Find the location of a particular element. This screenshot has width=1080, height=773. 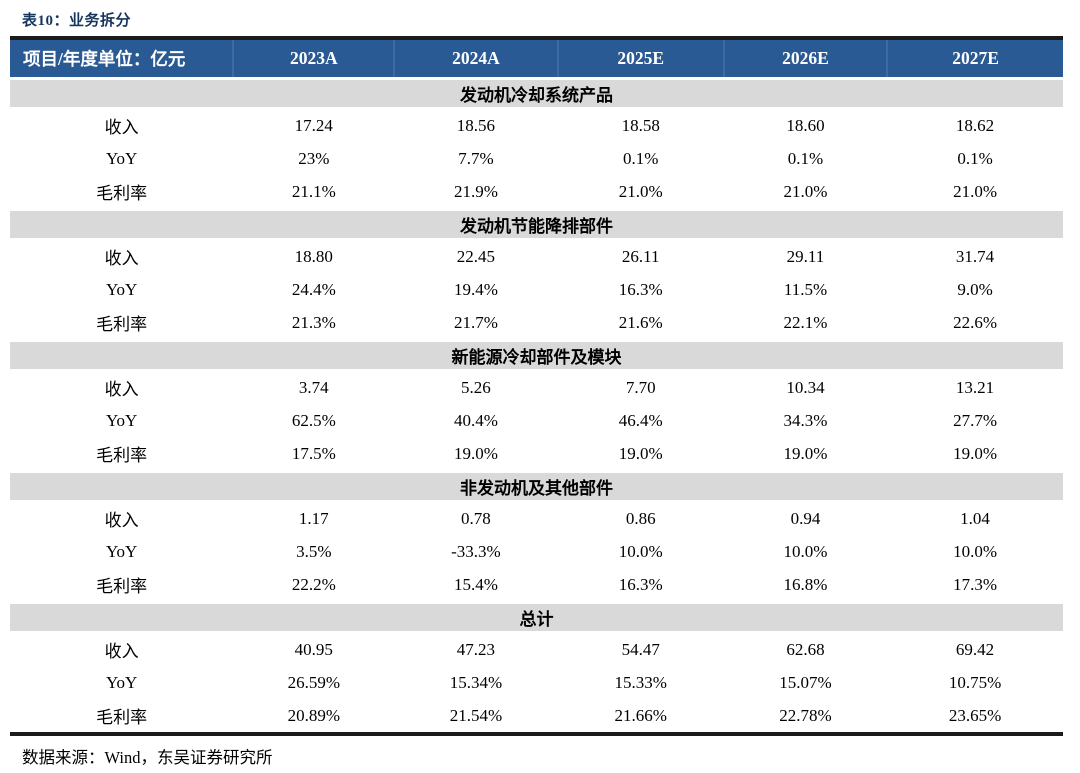

value-cell: 40.95 is located at coordinates (314, 649).